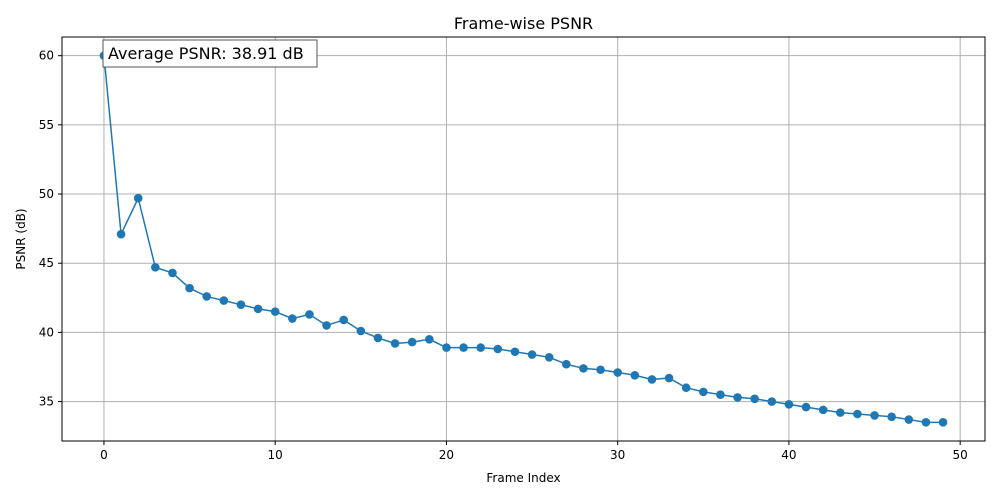 This screenshot has width=1000, height=500. I want to click on y-tick-label: 60, so click(46, 56).